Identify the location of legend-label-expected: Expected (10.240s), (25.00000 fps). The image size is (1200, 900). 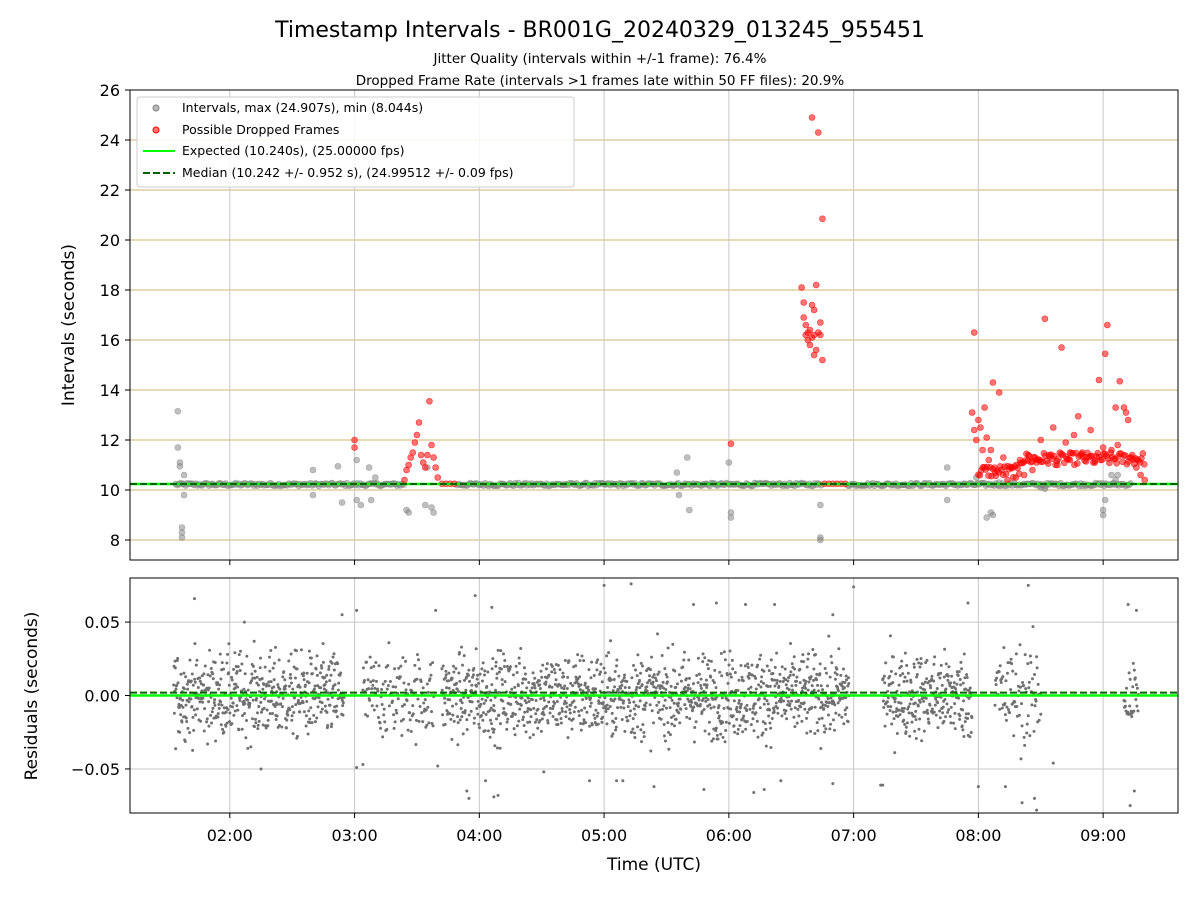
(293, 150).